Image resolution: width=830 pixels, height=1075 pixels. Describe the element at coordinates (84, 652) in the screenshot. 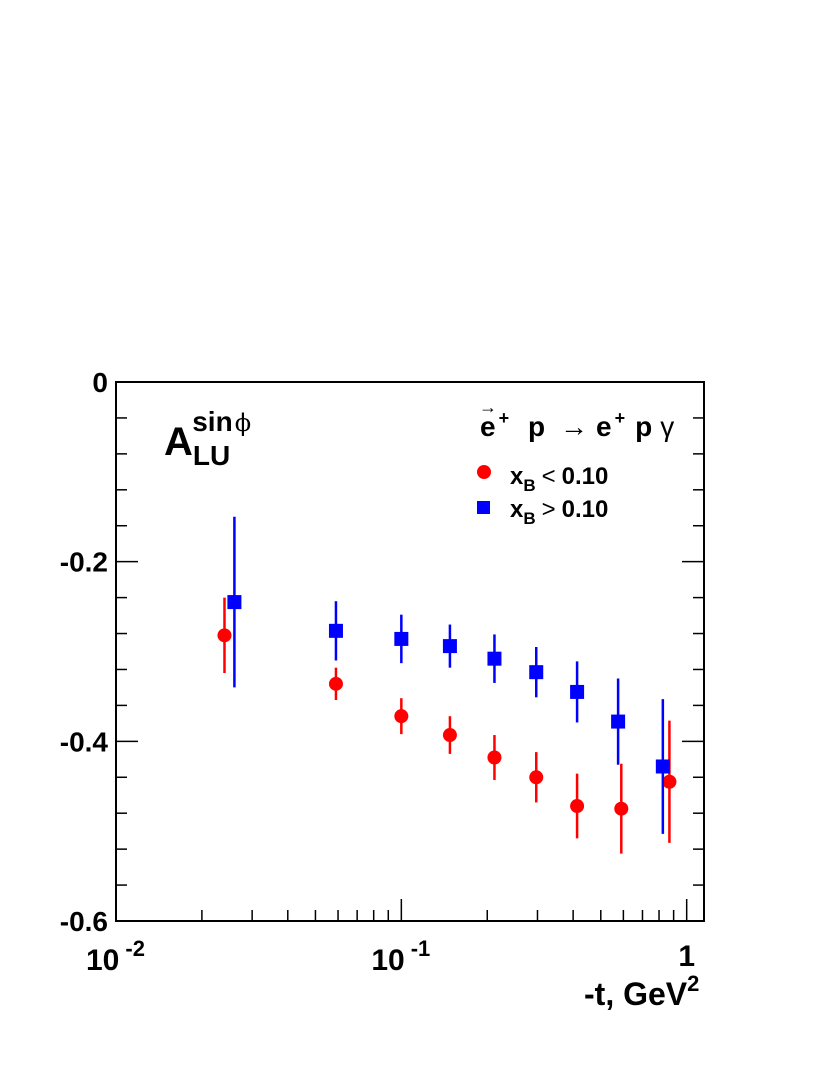

I see `y-tick-labels: 0 -0.2 -0.4 -0.6` at that location.